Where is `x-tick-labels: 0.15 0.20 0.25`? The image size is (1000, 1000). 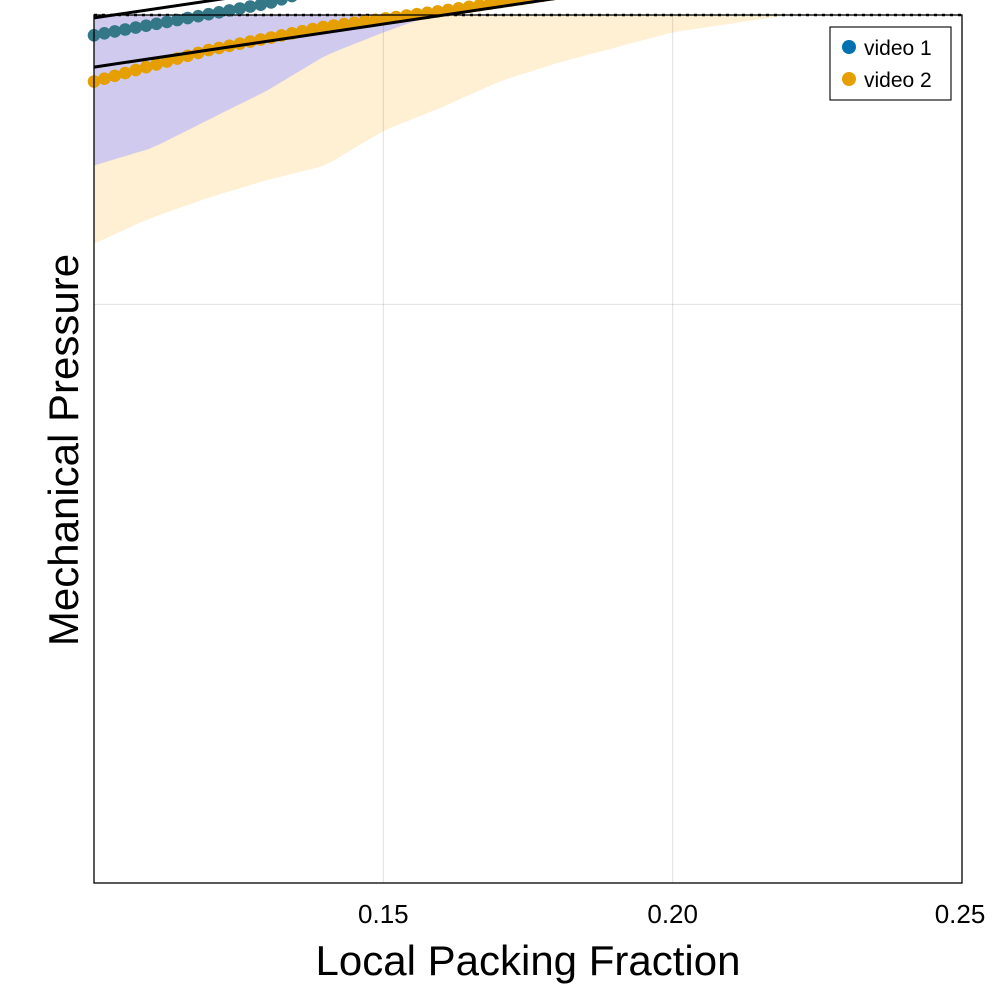
x-tick-labels: 0.15 0.20 0.25 is located at coordinates (671, 914).